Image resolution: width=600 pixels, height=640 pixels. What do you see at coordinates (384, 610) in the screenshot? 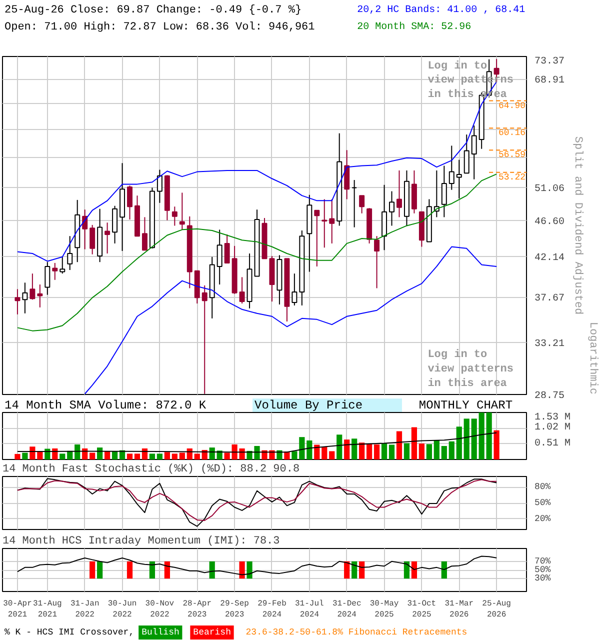
I see `x-tick-label: 30-May 2025` at bounding box center [384, 610].